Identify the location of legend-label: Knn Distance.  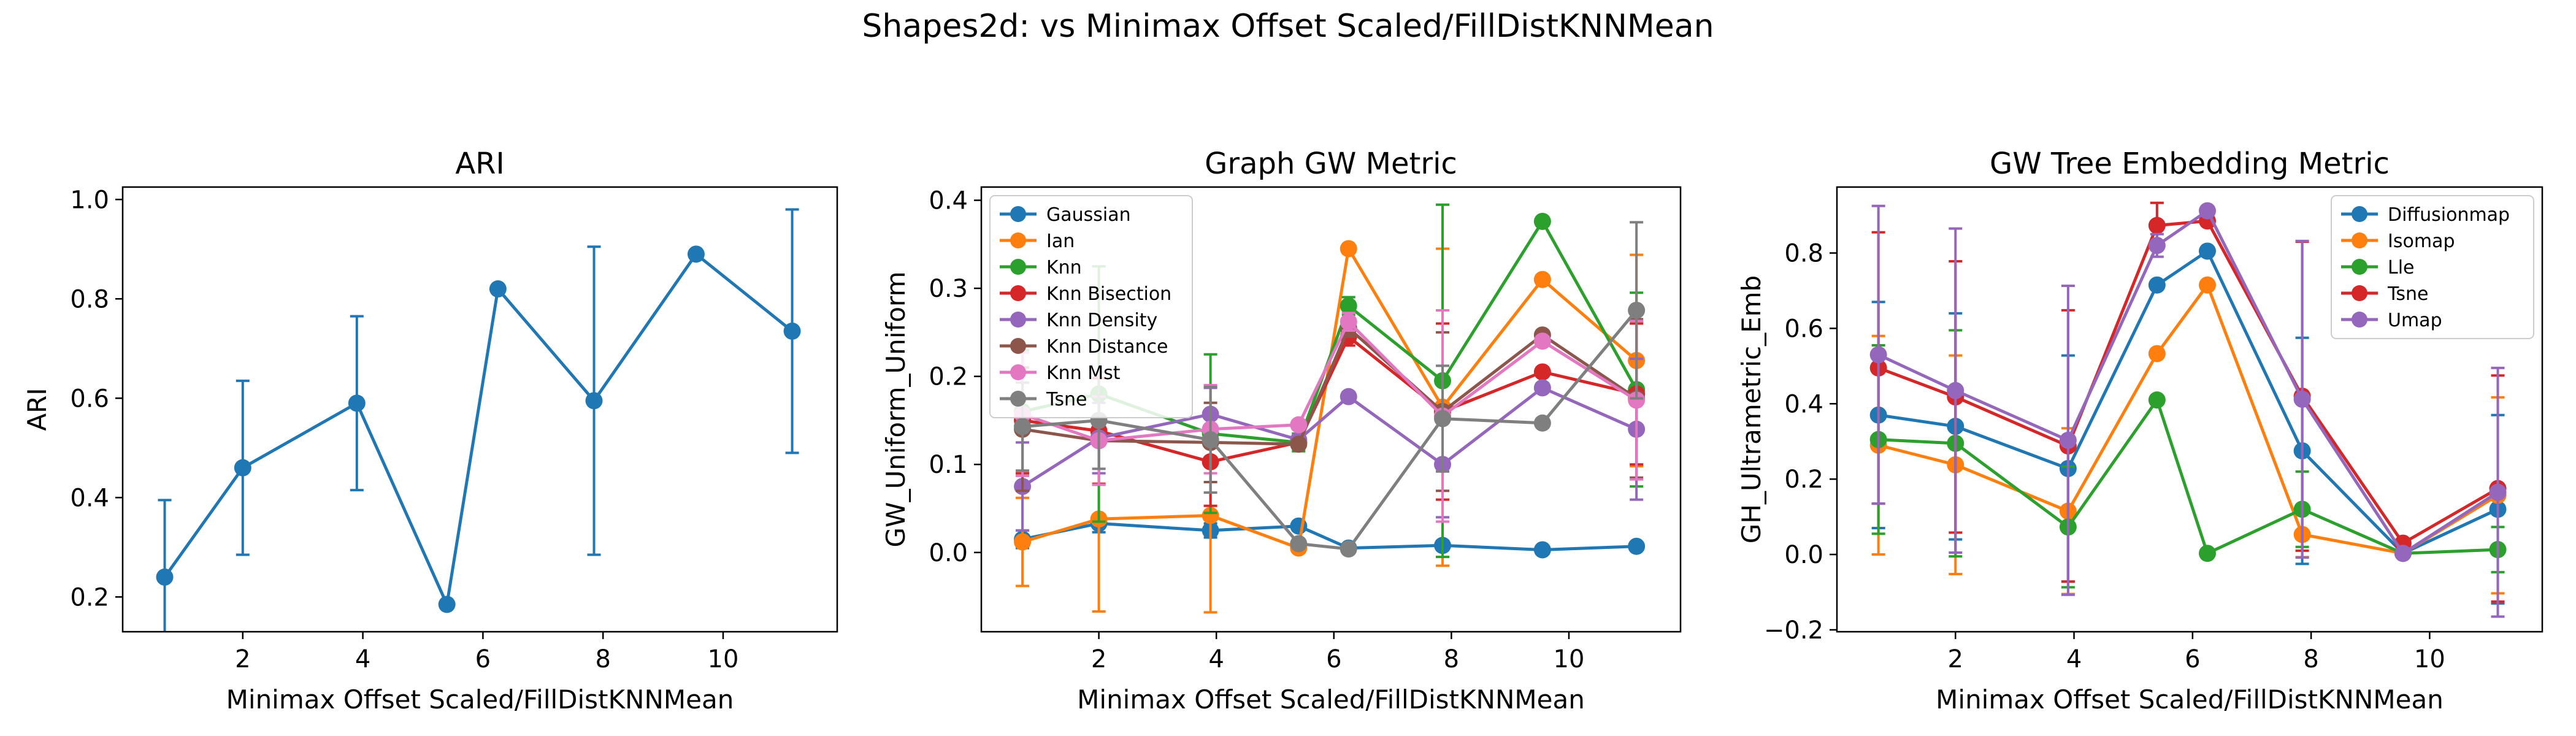
(1107, 347).